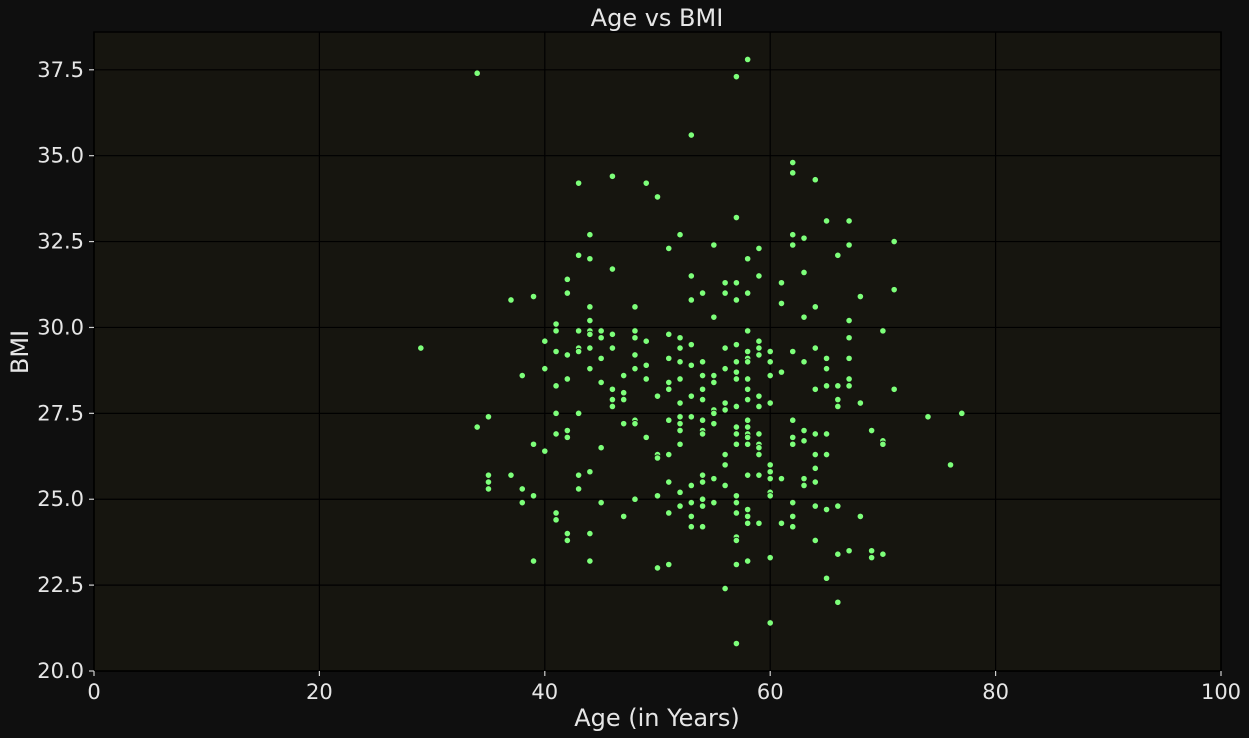 The height and width of the screenshot is (738, 1249). What do you see at coordinates (544, 692) in the screenshot?
I see `x-tick-label: 40` at bounding box center [544, 692].